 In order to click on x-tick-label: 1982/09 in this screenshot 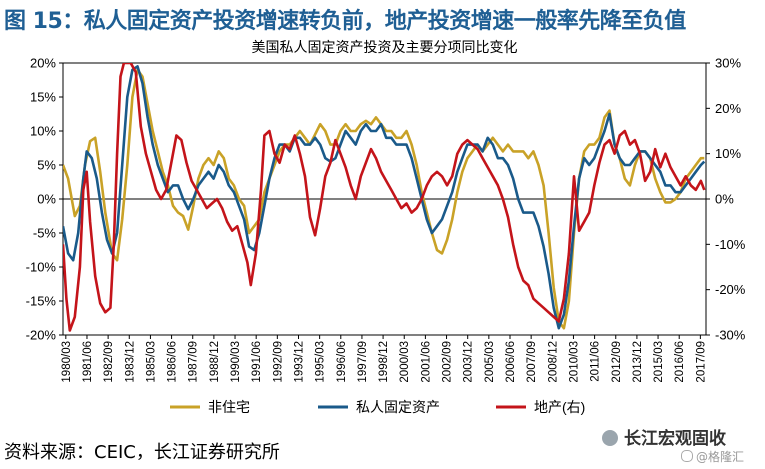, I will do `click(109, 362)`.